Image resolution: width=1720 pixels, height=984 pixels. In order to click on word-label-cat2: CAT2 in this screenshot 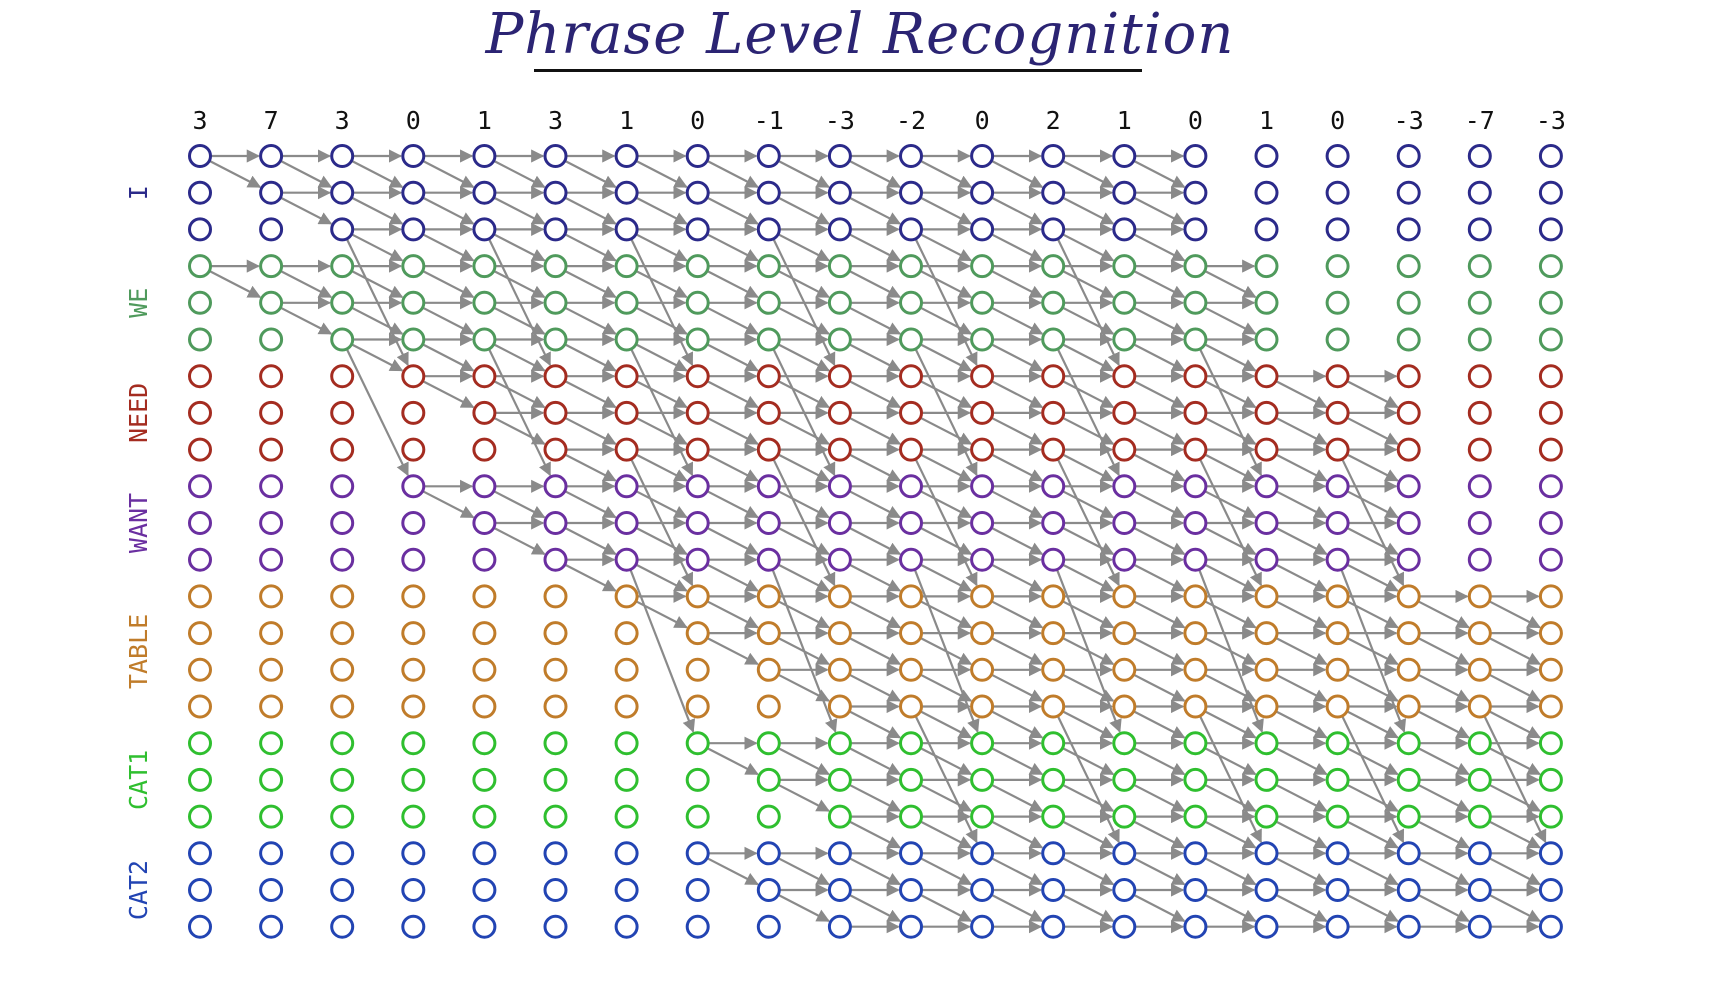, I will do `click(138, 890)`.